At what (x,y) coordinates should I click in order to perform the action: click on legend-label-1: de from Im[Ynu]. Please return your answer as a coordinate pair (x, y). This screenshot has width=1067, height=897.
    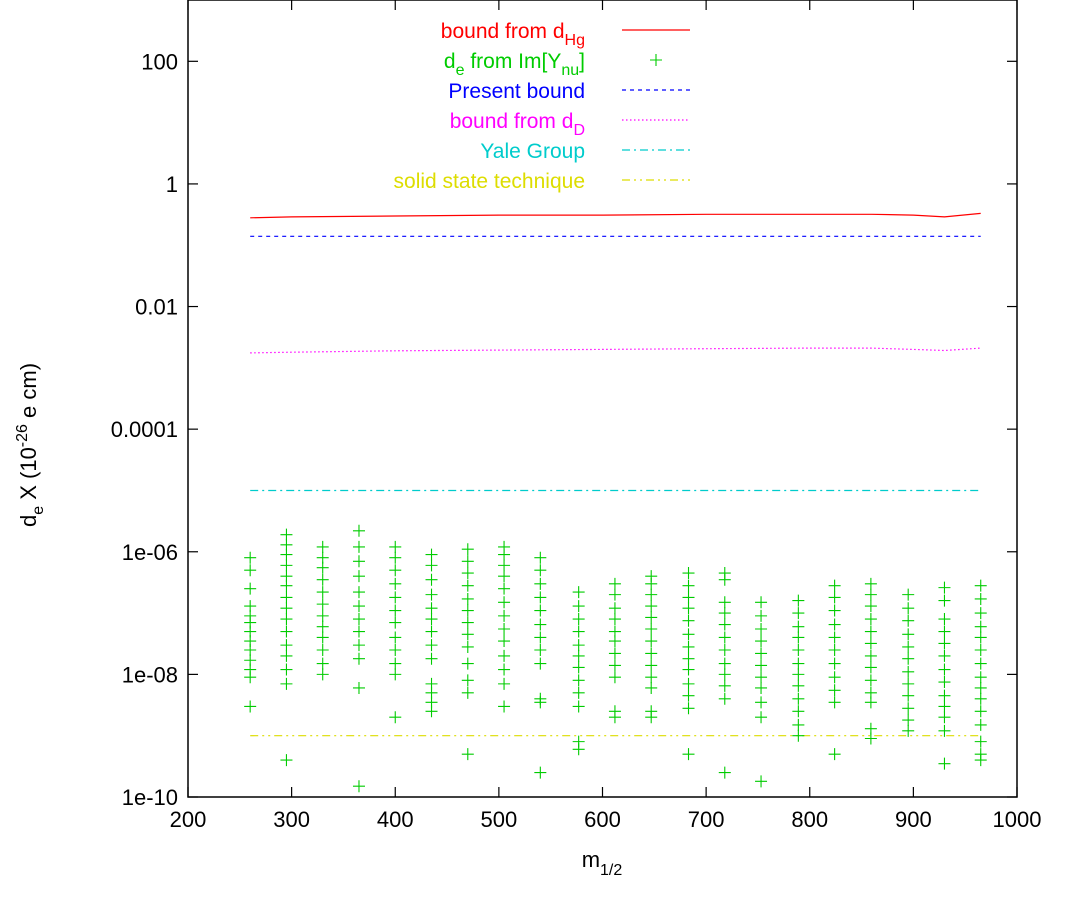
    Looking at the image, I should click on (514, 64).